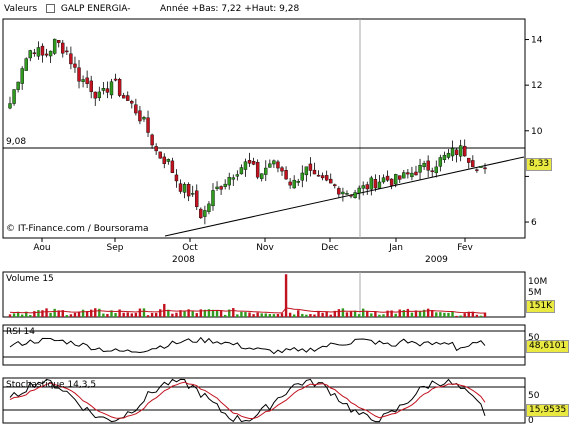 The height and width of the screenshot is (430, 570). Describe the element at coordinates (264, 294) in the screenshot. I see `volume-panel-frame` at that location.